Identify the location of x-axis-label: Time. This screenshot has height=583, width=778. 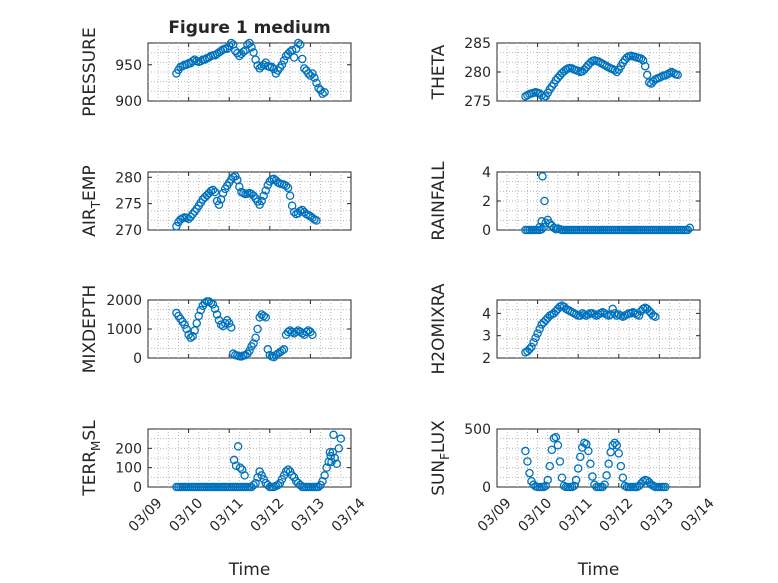
(249, 570).